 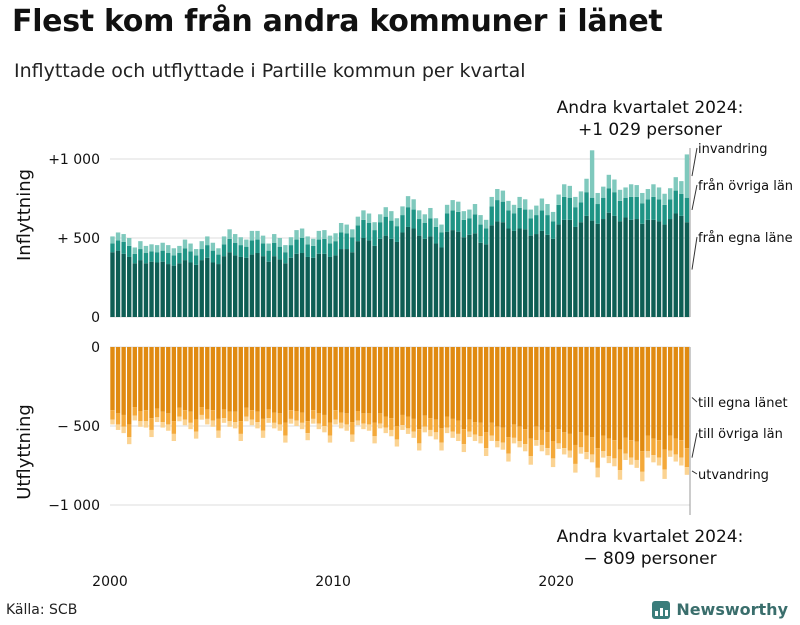 What do you see at coordinates (42, 610) in the screenshot?
I see `source-note: Källa: SCB` at bounding box center [42, 610].